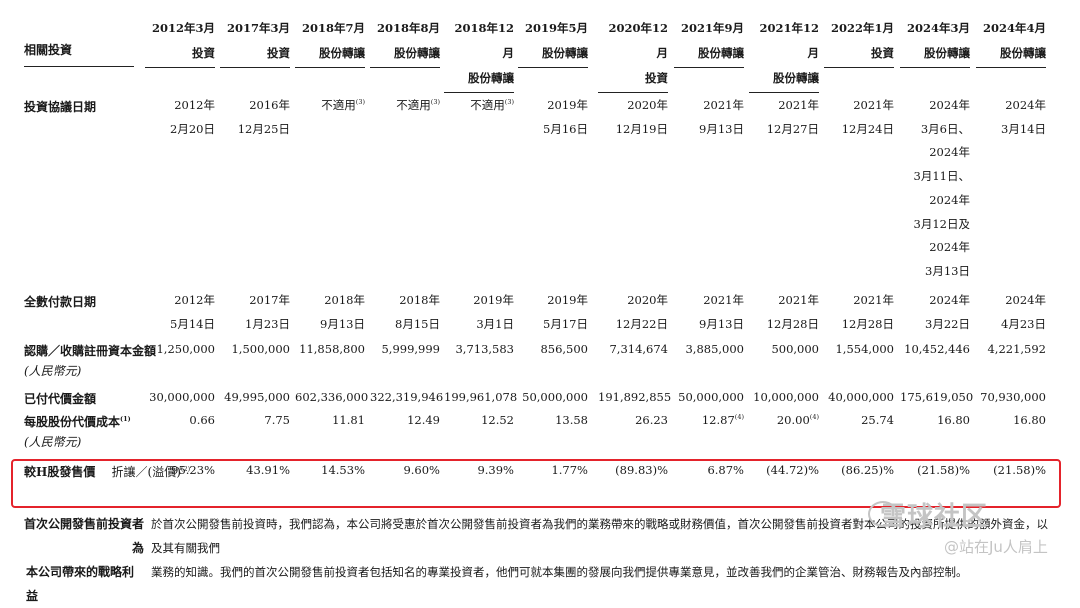  What do you see at coordinates (48, 50) in the screenshot?
I see `related-investment-header: 相關投資` at bounding box center [48, 50].